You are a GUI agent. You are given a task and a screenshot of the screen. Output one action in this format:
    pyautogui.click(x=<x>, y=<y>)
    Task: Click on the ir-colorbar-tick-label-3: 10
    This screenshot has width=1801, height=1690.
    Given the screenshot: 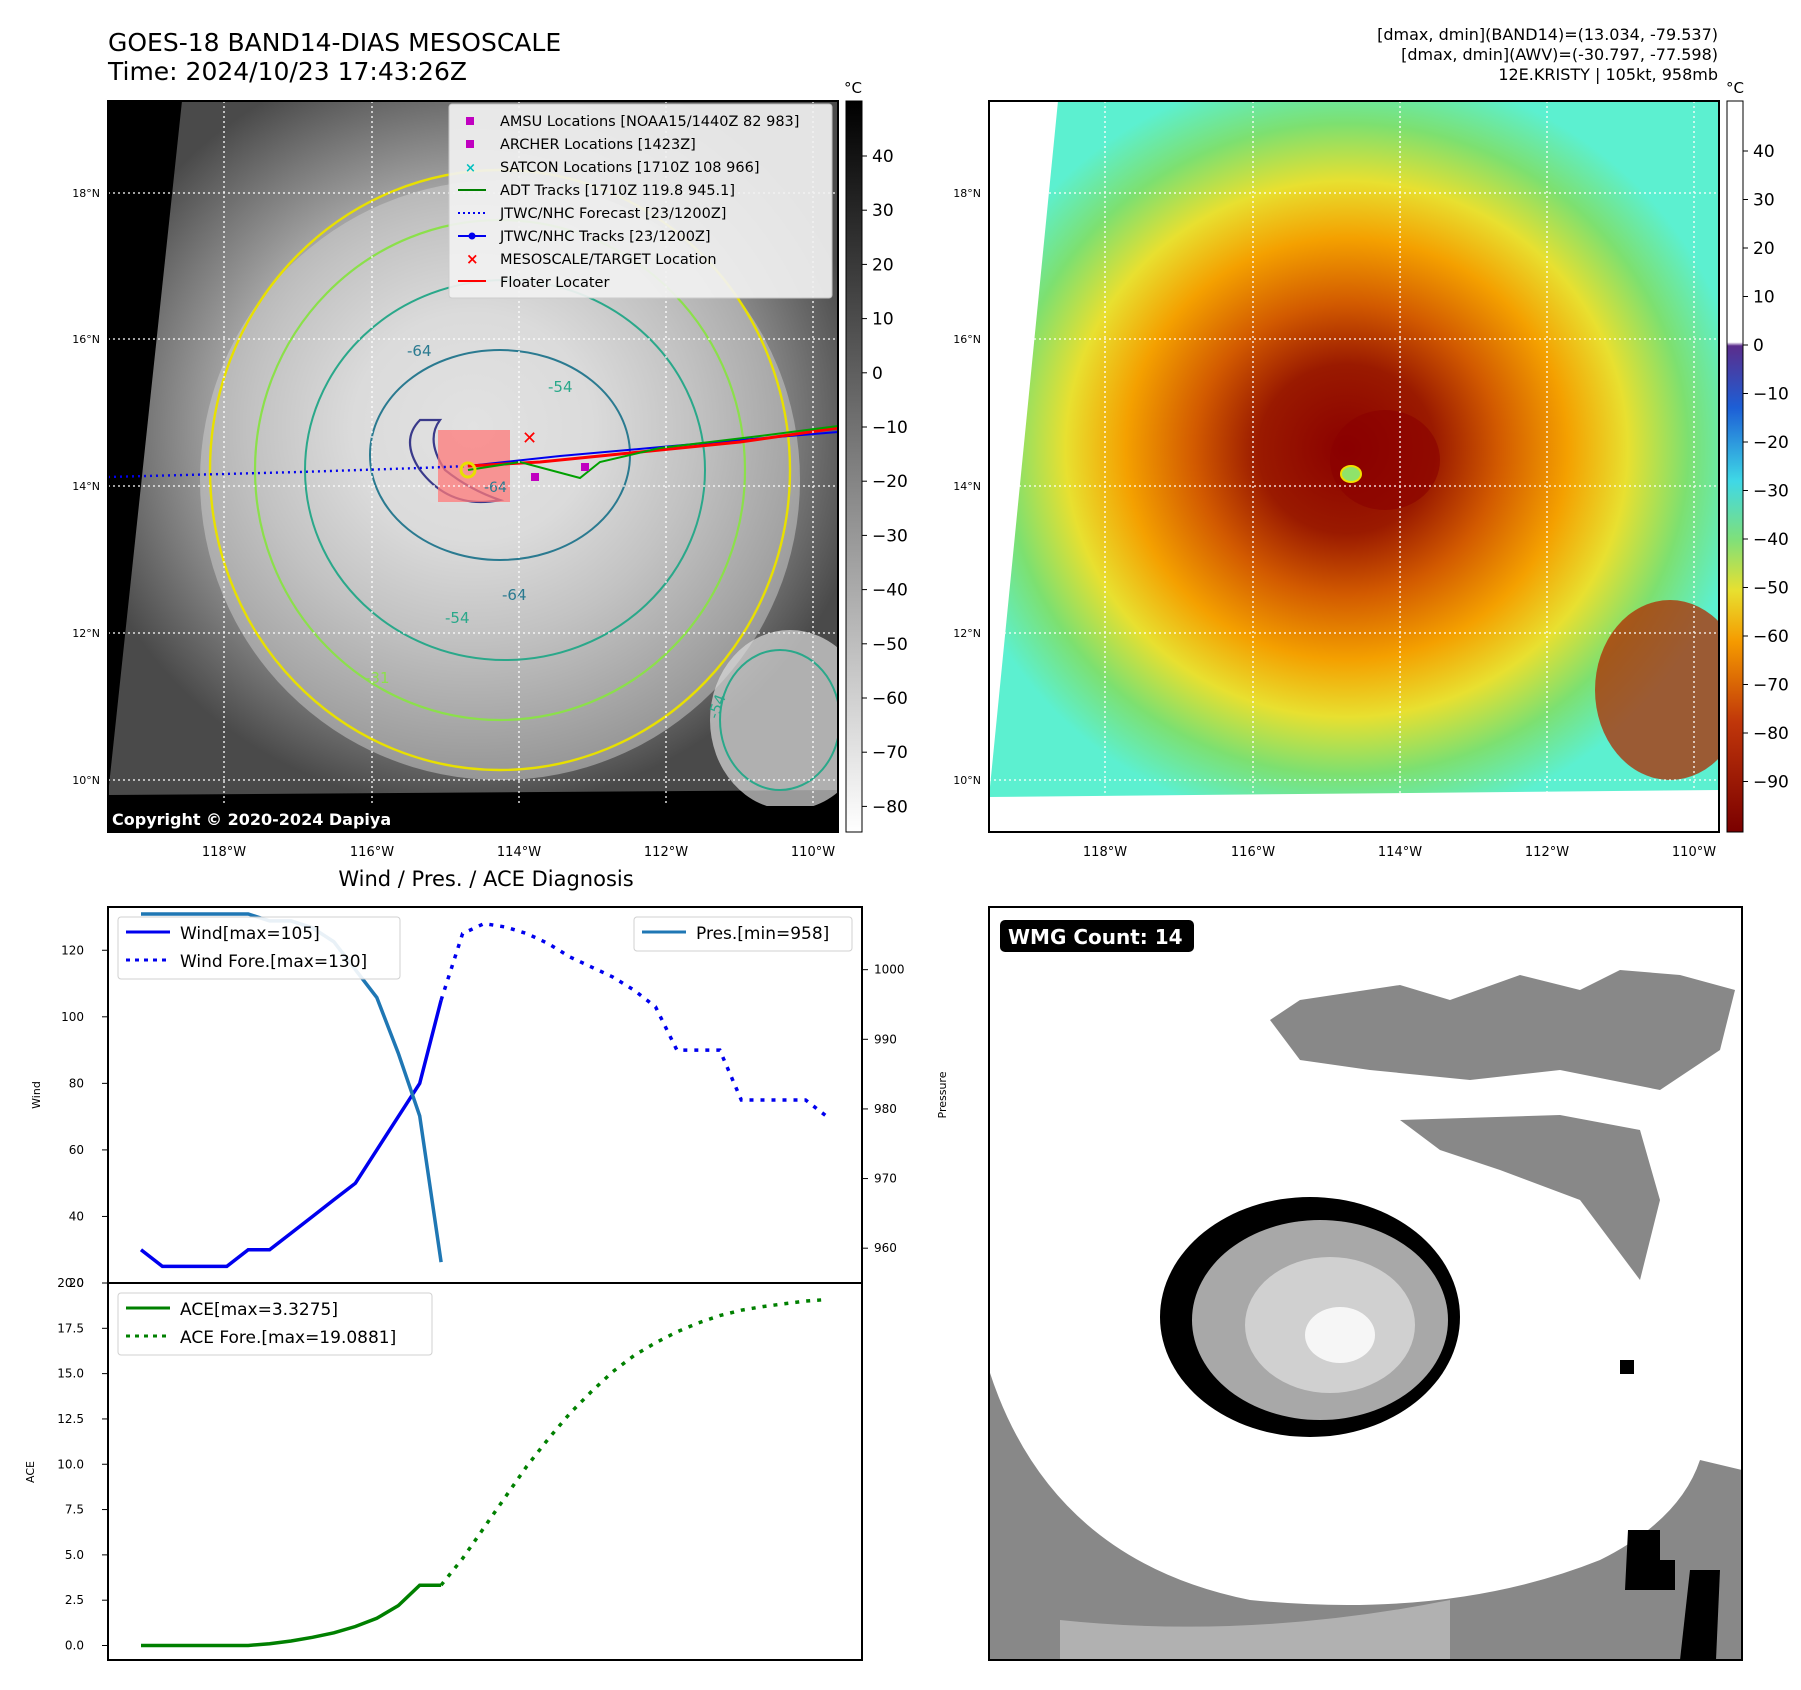 What is the action you would take?
    pyautogui.click(x=883, y=320)
    